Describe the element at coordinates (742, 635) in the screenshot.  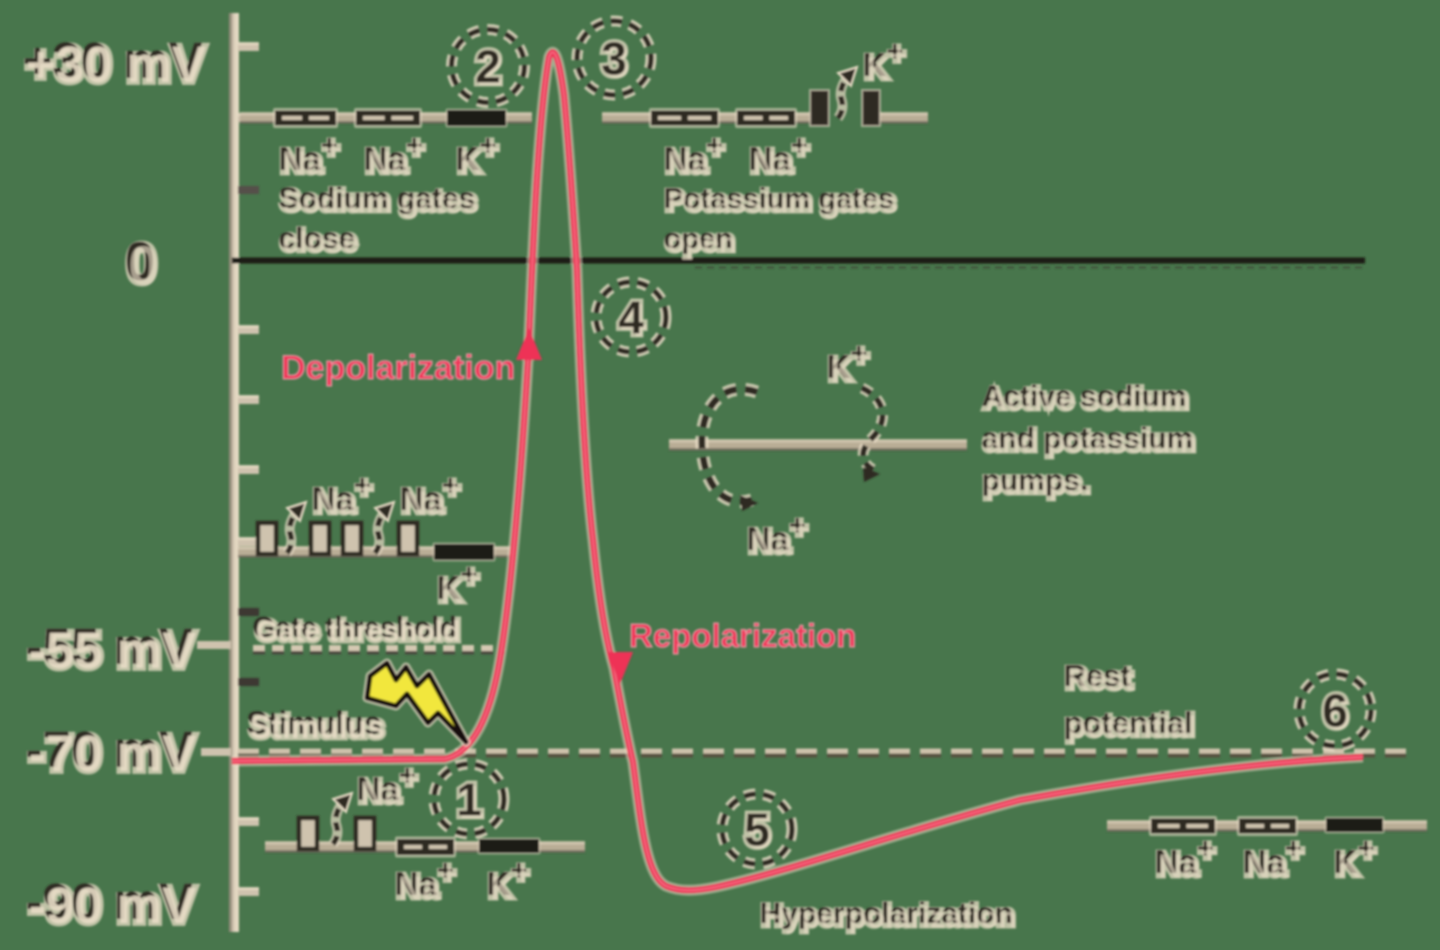
I see `svg-text: Repolarization` at that location.